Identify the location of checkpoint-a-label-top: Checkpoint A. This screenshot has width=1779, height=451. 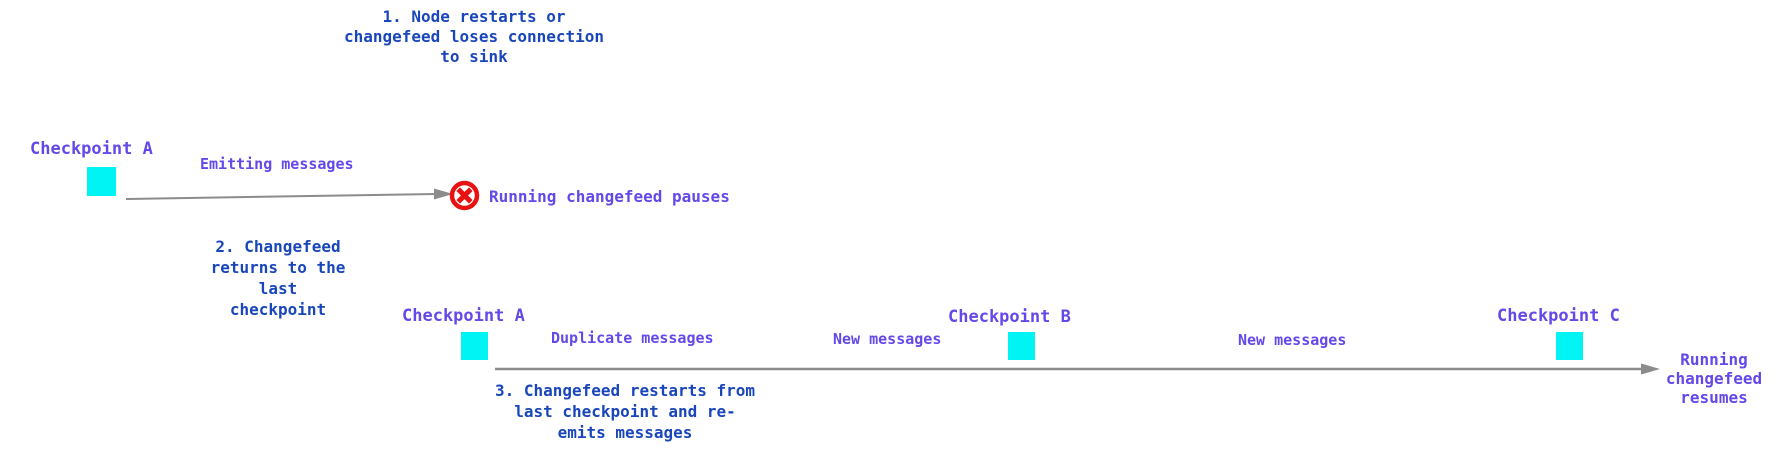
(91, 149).